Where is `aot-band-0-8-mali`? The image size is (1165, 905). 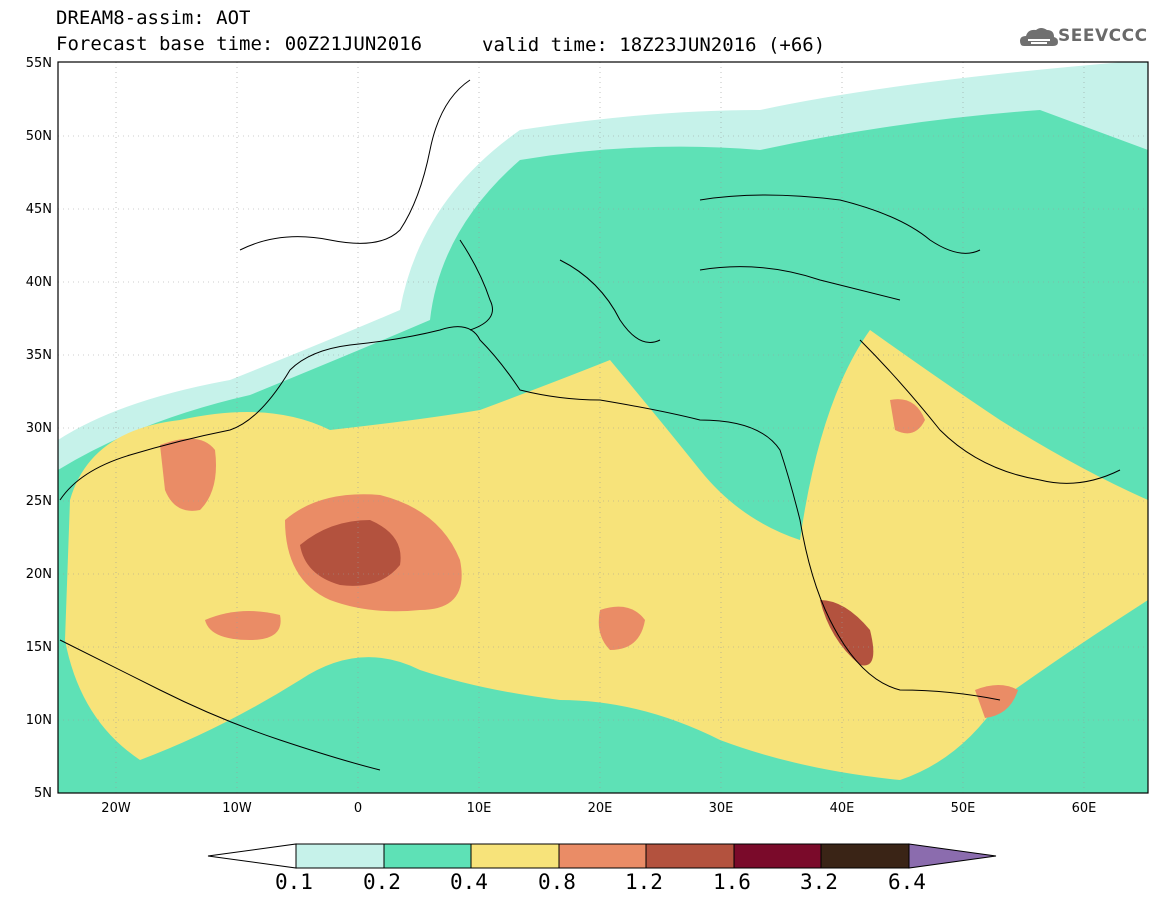 aot-band-0-8-mali is located at coordinates (243, 625).